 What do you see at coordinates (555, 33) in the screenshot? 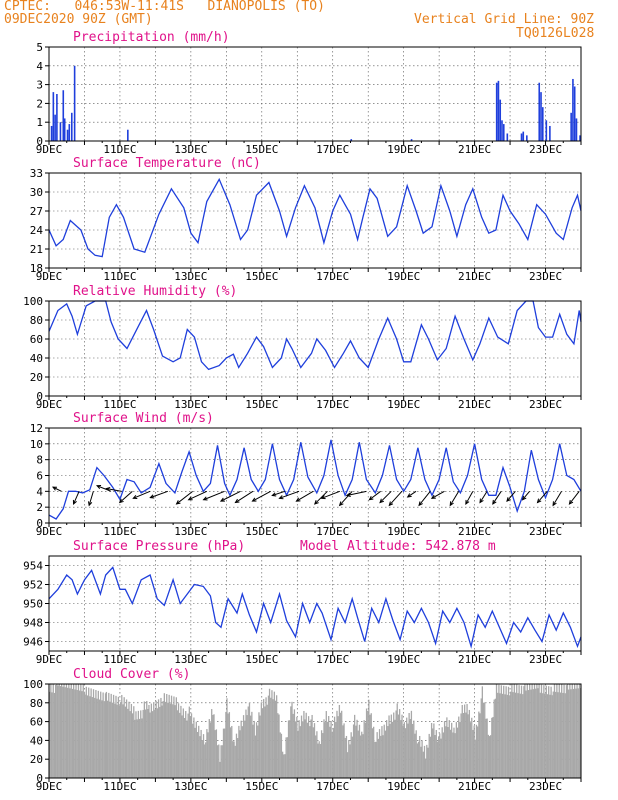
I see `header-code: TQ0126L028` at bounding box center [555, 33].